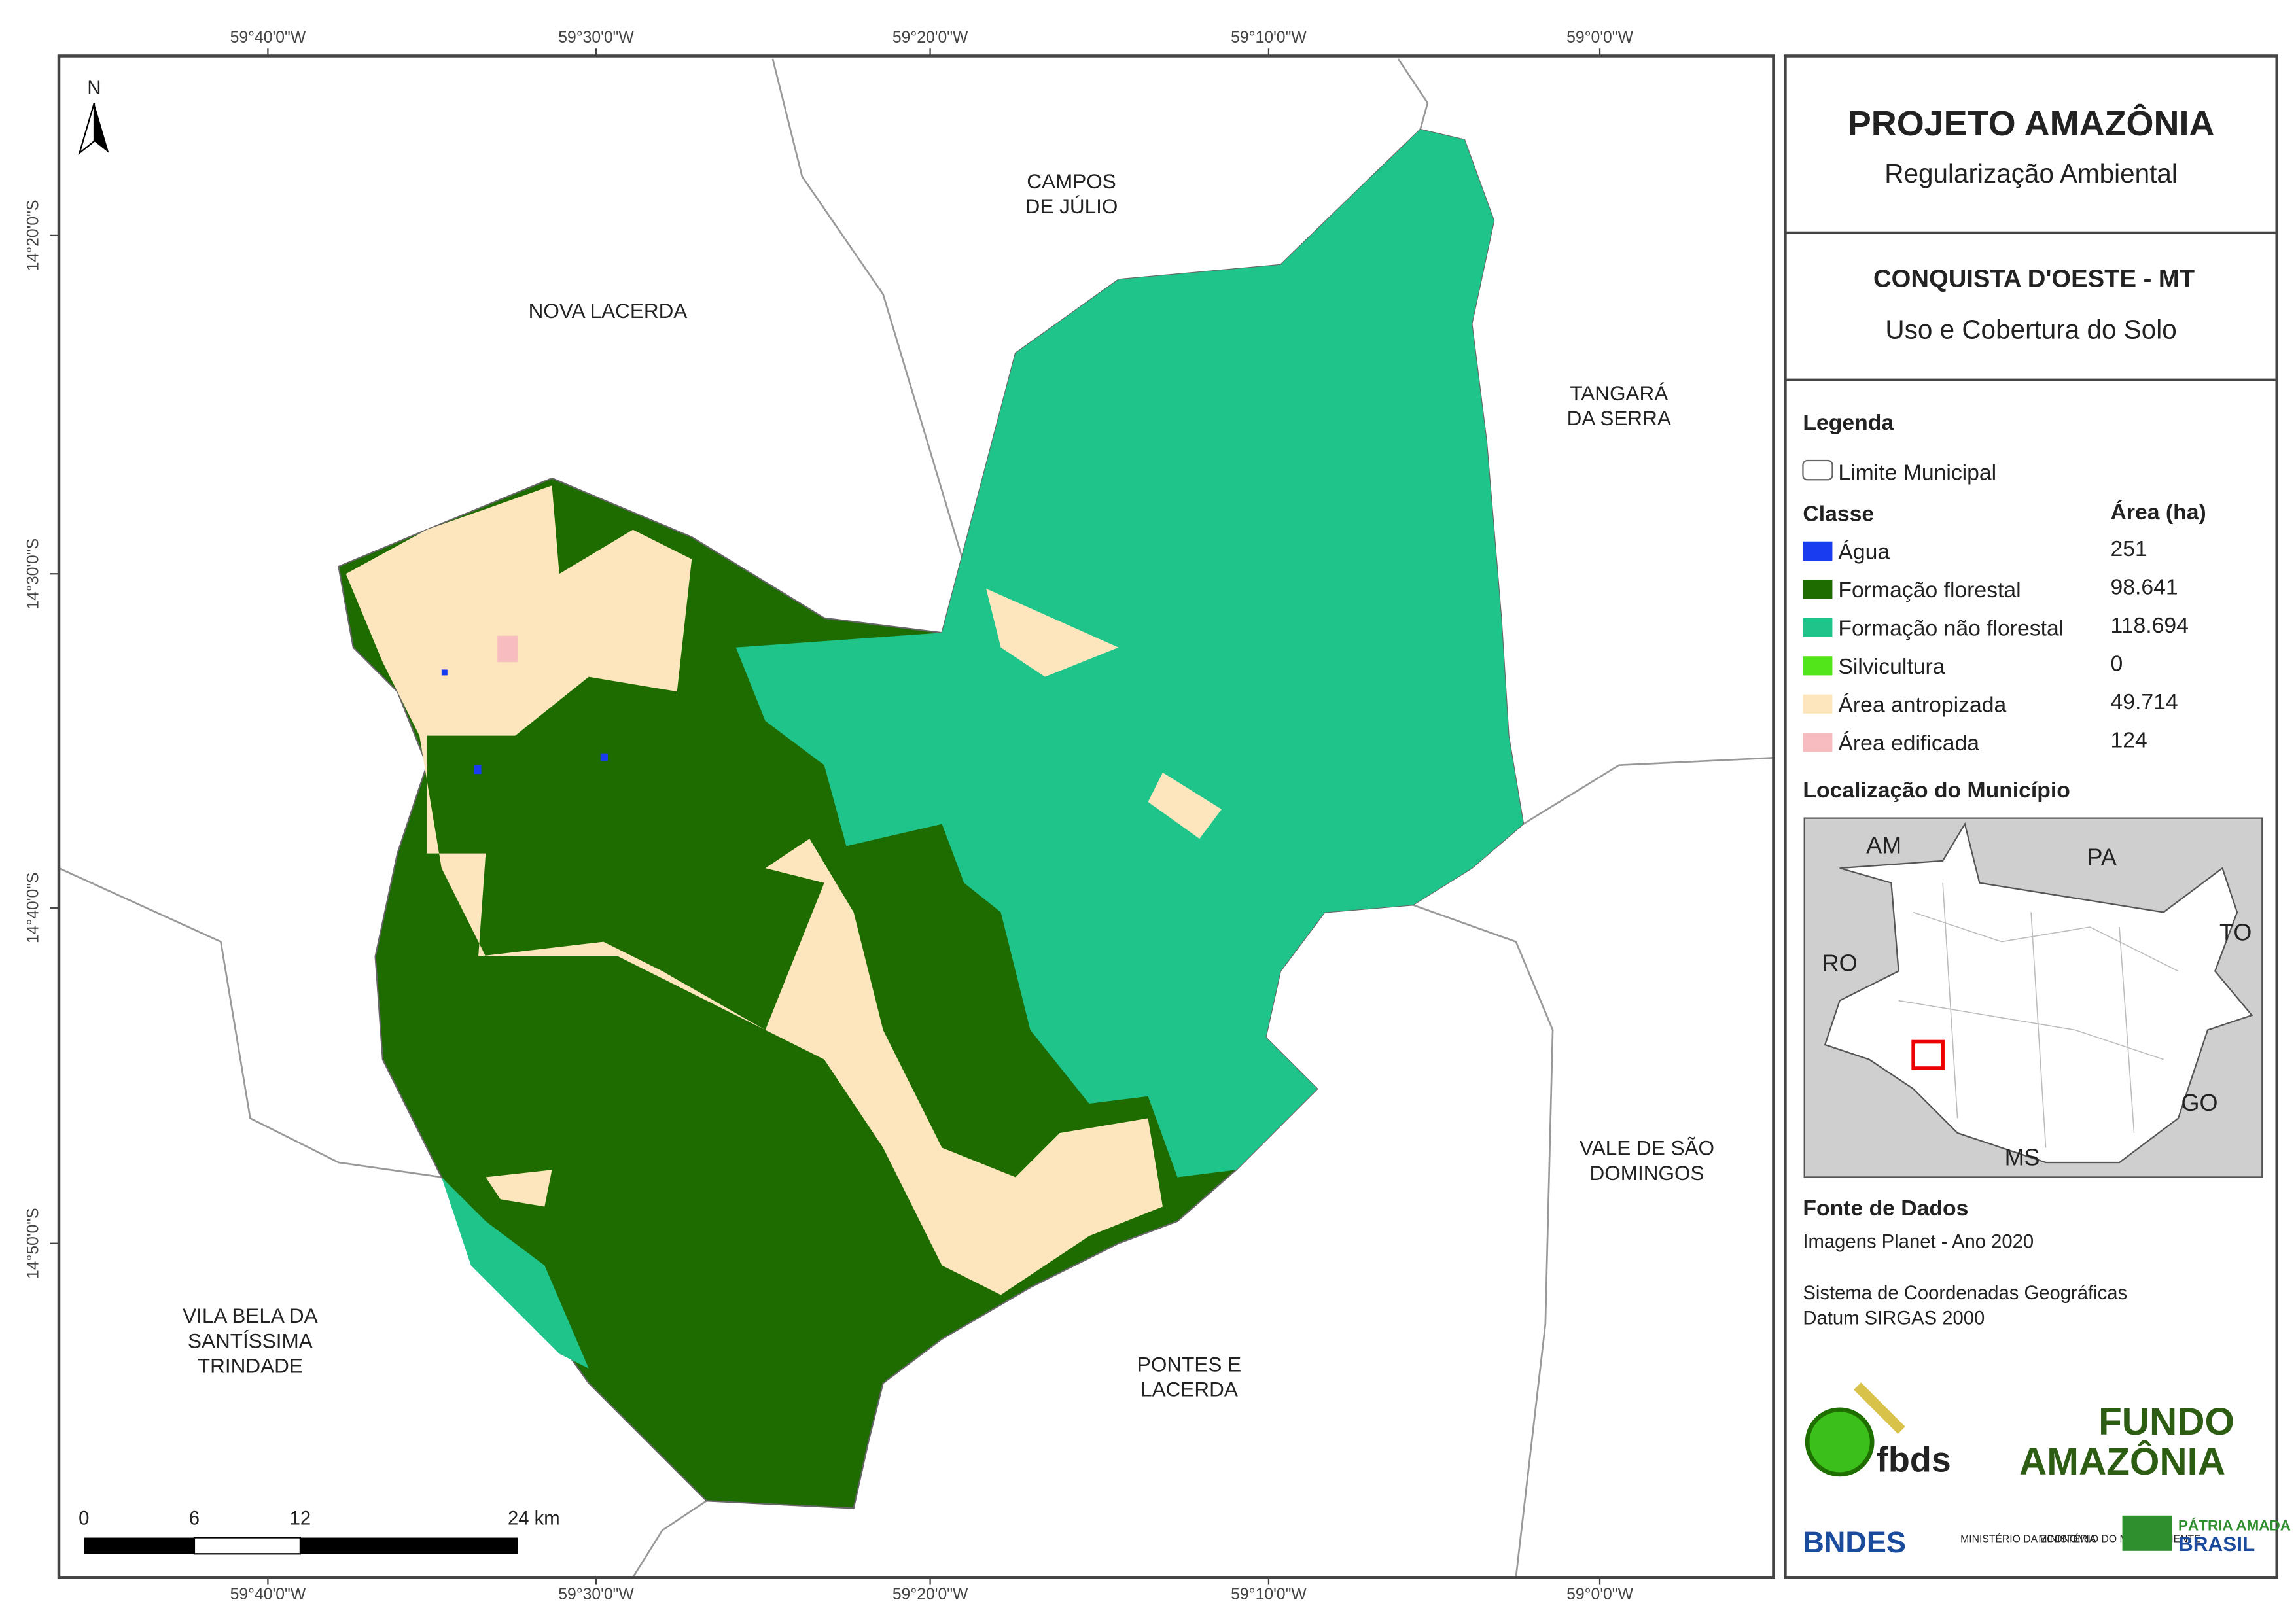 The image size is (2296, 1623). Describe the element at coordinates (1189, 1377) in the screenshot. I see `place-label: PONTES E LACERDA` at that location.